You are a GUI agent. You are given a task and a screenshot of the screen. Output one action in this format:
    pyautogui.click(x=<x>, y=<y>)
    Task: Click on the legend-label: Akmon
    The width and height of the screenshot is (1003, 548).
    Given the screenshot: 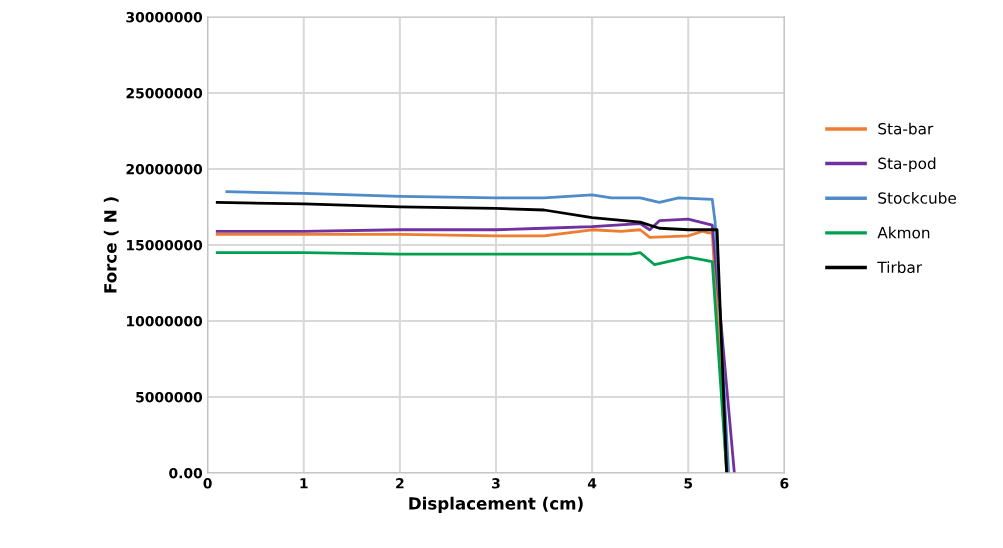 What is the action you would take?
    pyautogui.click(x=903, y=232)
    